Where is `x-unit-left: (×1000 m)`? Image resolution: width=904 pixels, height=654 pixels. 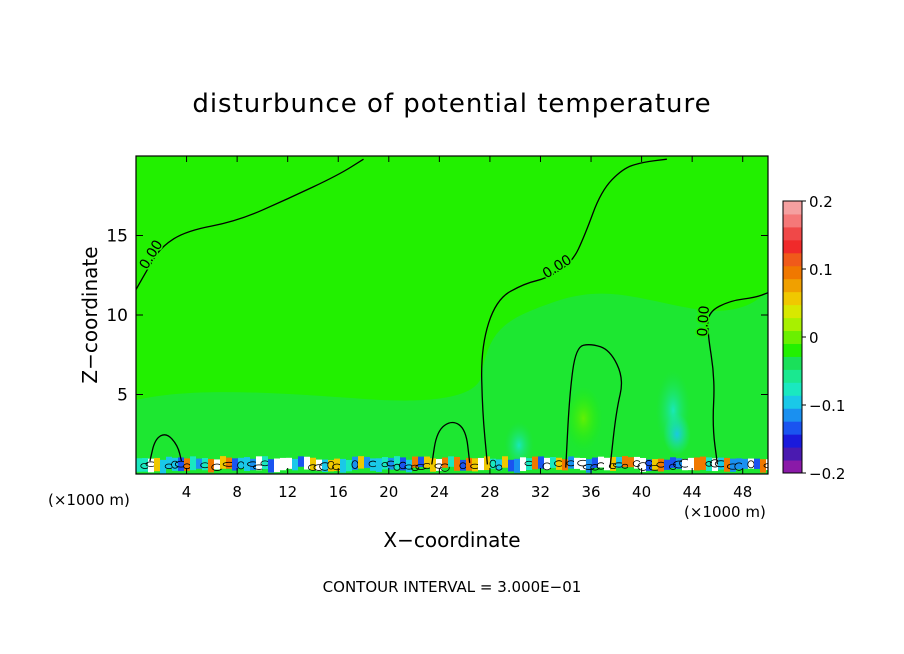
x-unit-left: (×1000 m) is located at coordinates (89, 500).